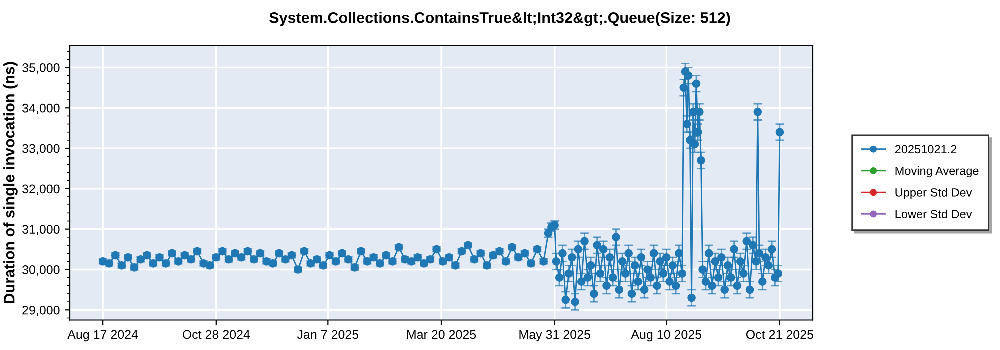 The image size is (1000, 350). Describe the element at coordinates (780, 335) in the screenshot. I see `x-tick-label: Oct 21 2025` at that location.